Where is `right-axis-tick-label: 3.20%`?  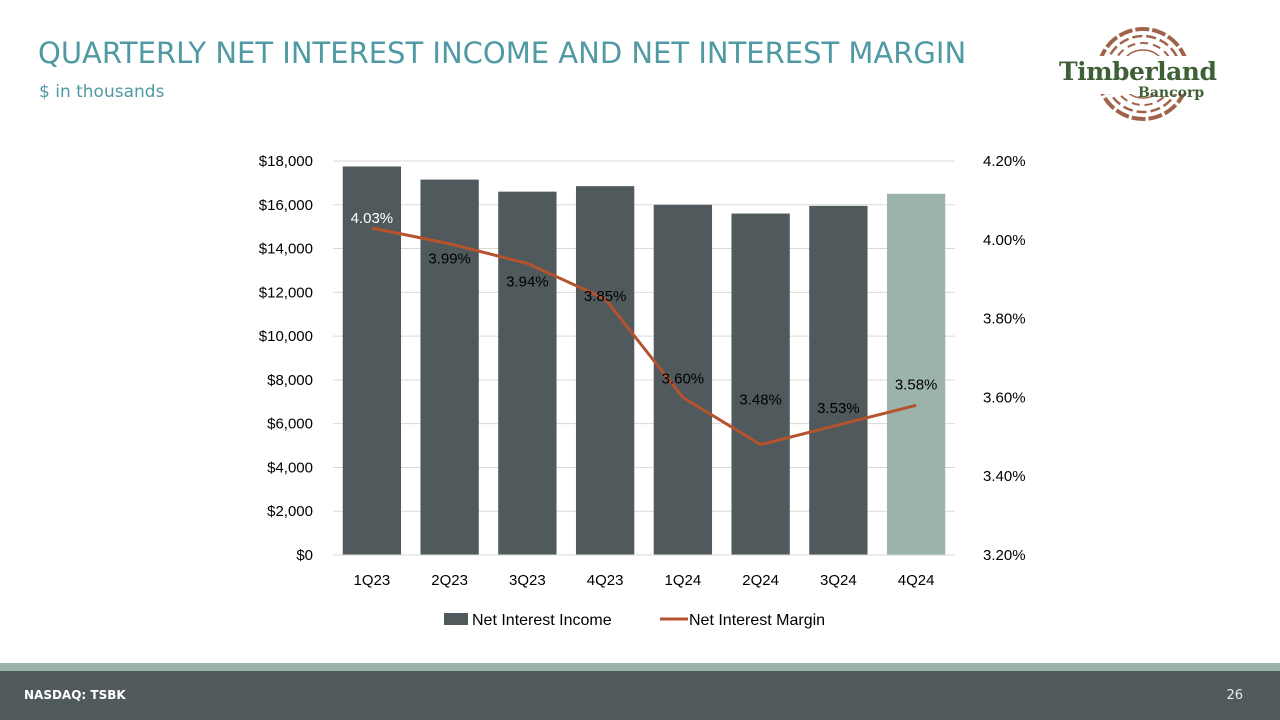
right-axis-tick-label: 3.20% is located at coordinates (1004, 555).